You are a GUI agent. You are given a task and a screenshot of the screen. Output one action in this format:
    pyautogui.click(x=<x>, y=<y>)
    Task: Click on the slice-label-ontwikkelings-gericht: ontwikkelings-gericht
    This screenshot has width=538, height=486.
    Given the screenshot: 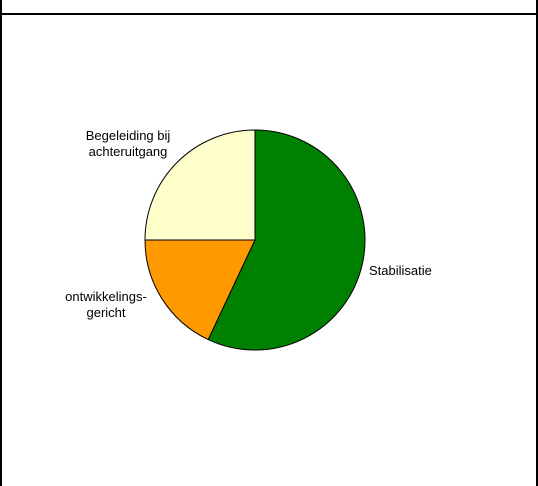 What is the action you would take?
    pyautogui.click(x=106, y=304)
    